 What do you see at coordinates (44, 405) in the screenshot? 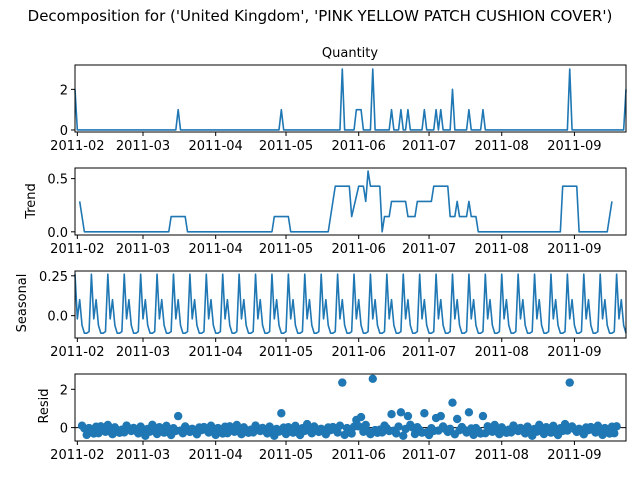
I see `panel-resid-ylabel: Resid` at bounding box center [44, 405].